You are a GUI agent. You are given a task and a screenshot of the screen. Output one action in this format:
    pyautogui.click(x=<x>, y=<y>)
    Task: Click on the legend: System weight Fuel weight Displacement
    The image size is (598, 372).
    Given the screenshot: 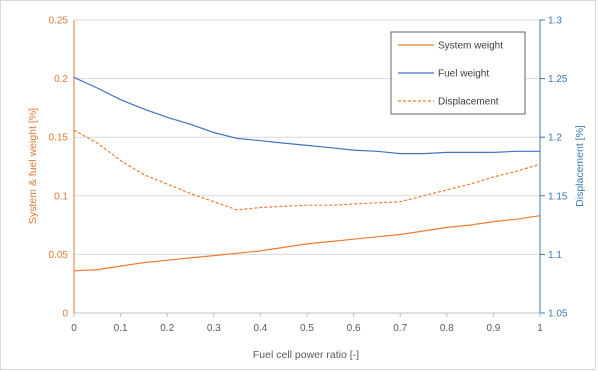 What is the action you would take?
    pyautogui.click(x=458, y=73)
    